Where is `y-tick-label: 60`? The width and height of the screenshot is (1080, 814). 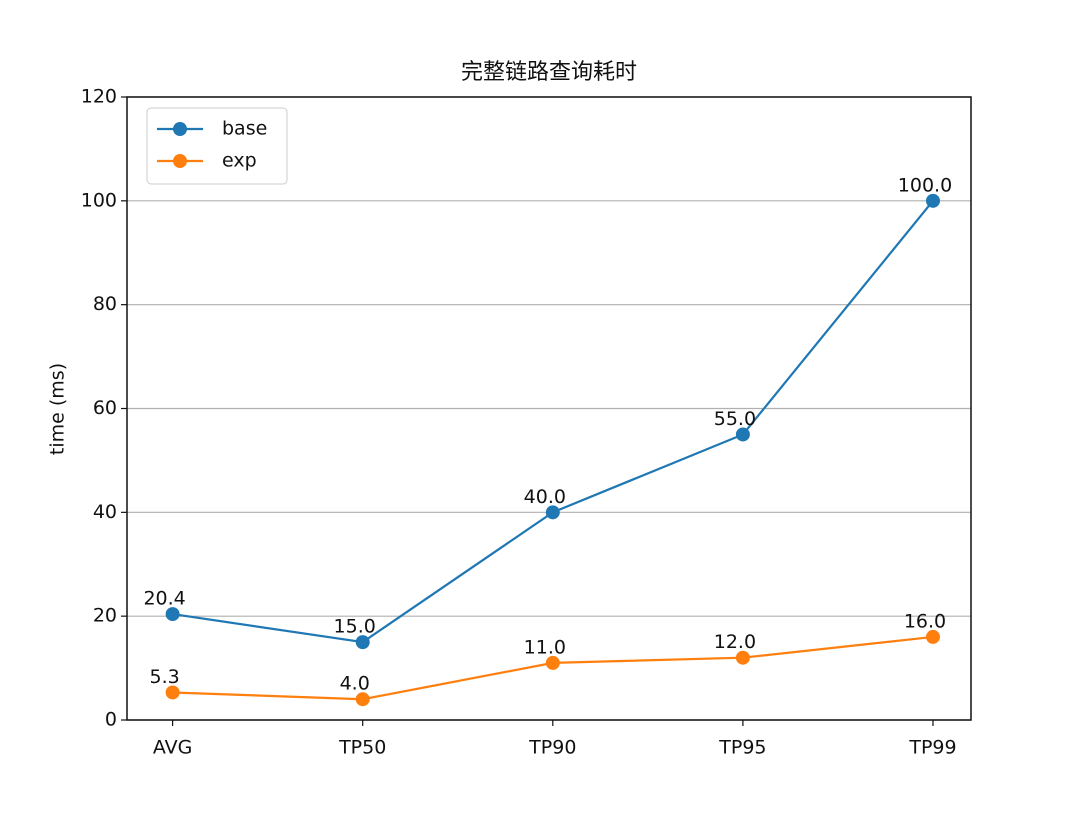 y-tick-label: 60 is located at coordinates (105, 408).